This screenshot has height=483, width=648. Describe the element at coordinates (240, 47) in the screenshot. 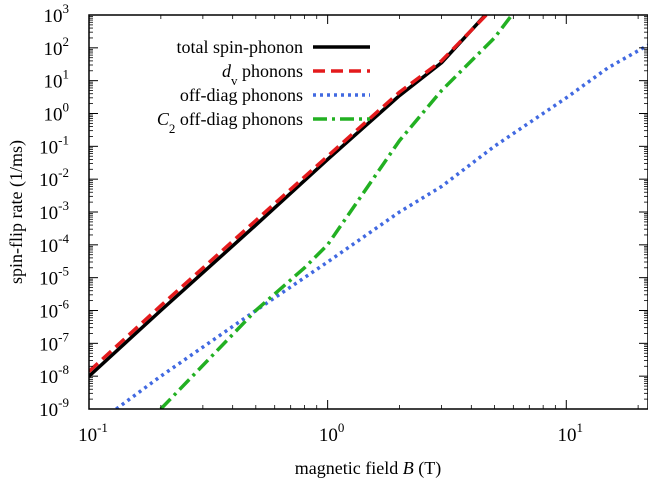

I see `legend-label-0: total spin-phonon` at that location.